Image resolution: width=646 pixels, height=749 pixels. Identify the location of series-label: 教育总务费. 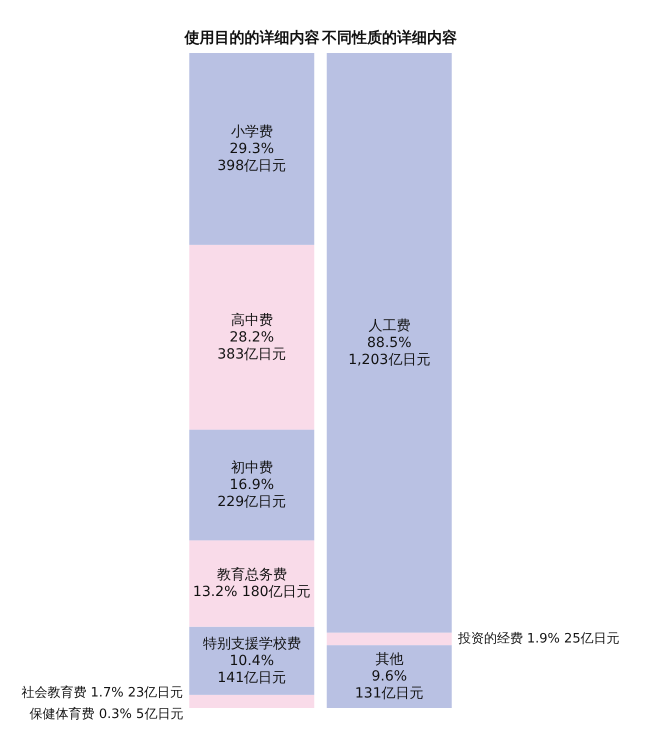
(251, 575).